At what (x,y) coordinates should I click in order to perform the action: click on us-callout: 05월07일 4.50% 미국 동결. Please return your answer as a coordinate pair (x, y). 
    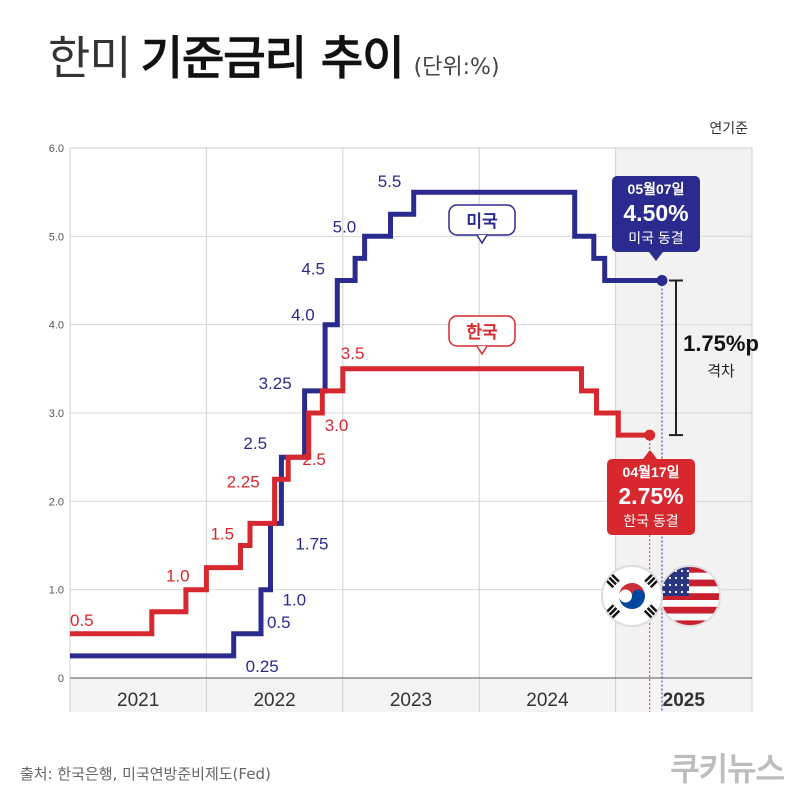
    Looking at the image, I should click on (656, 218).